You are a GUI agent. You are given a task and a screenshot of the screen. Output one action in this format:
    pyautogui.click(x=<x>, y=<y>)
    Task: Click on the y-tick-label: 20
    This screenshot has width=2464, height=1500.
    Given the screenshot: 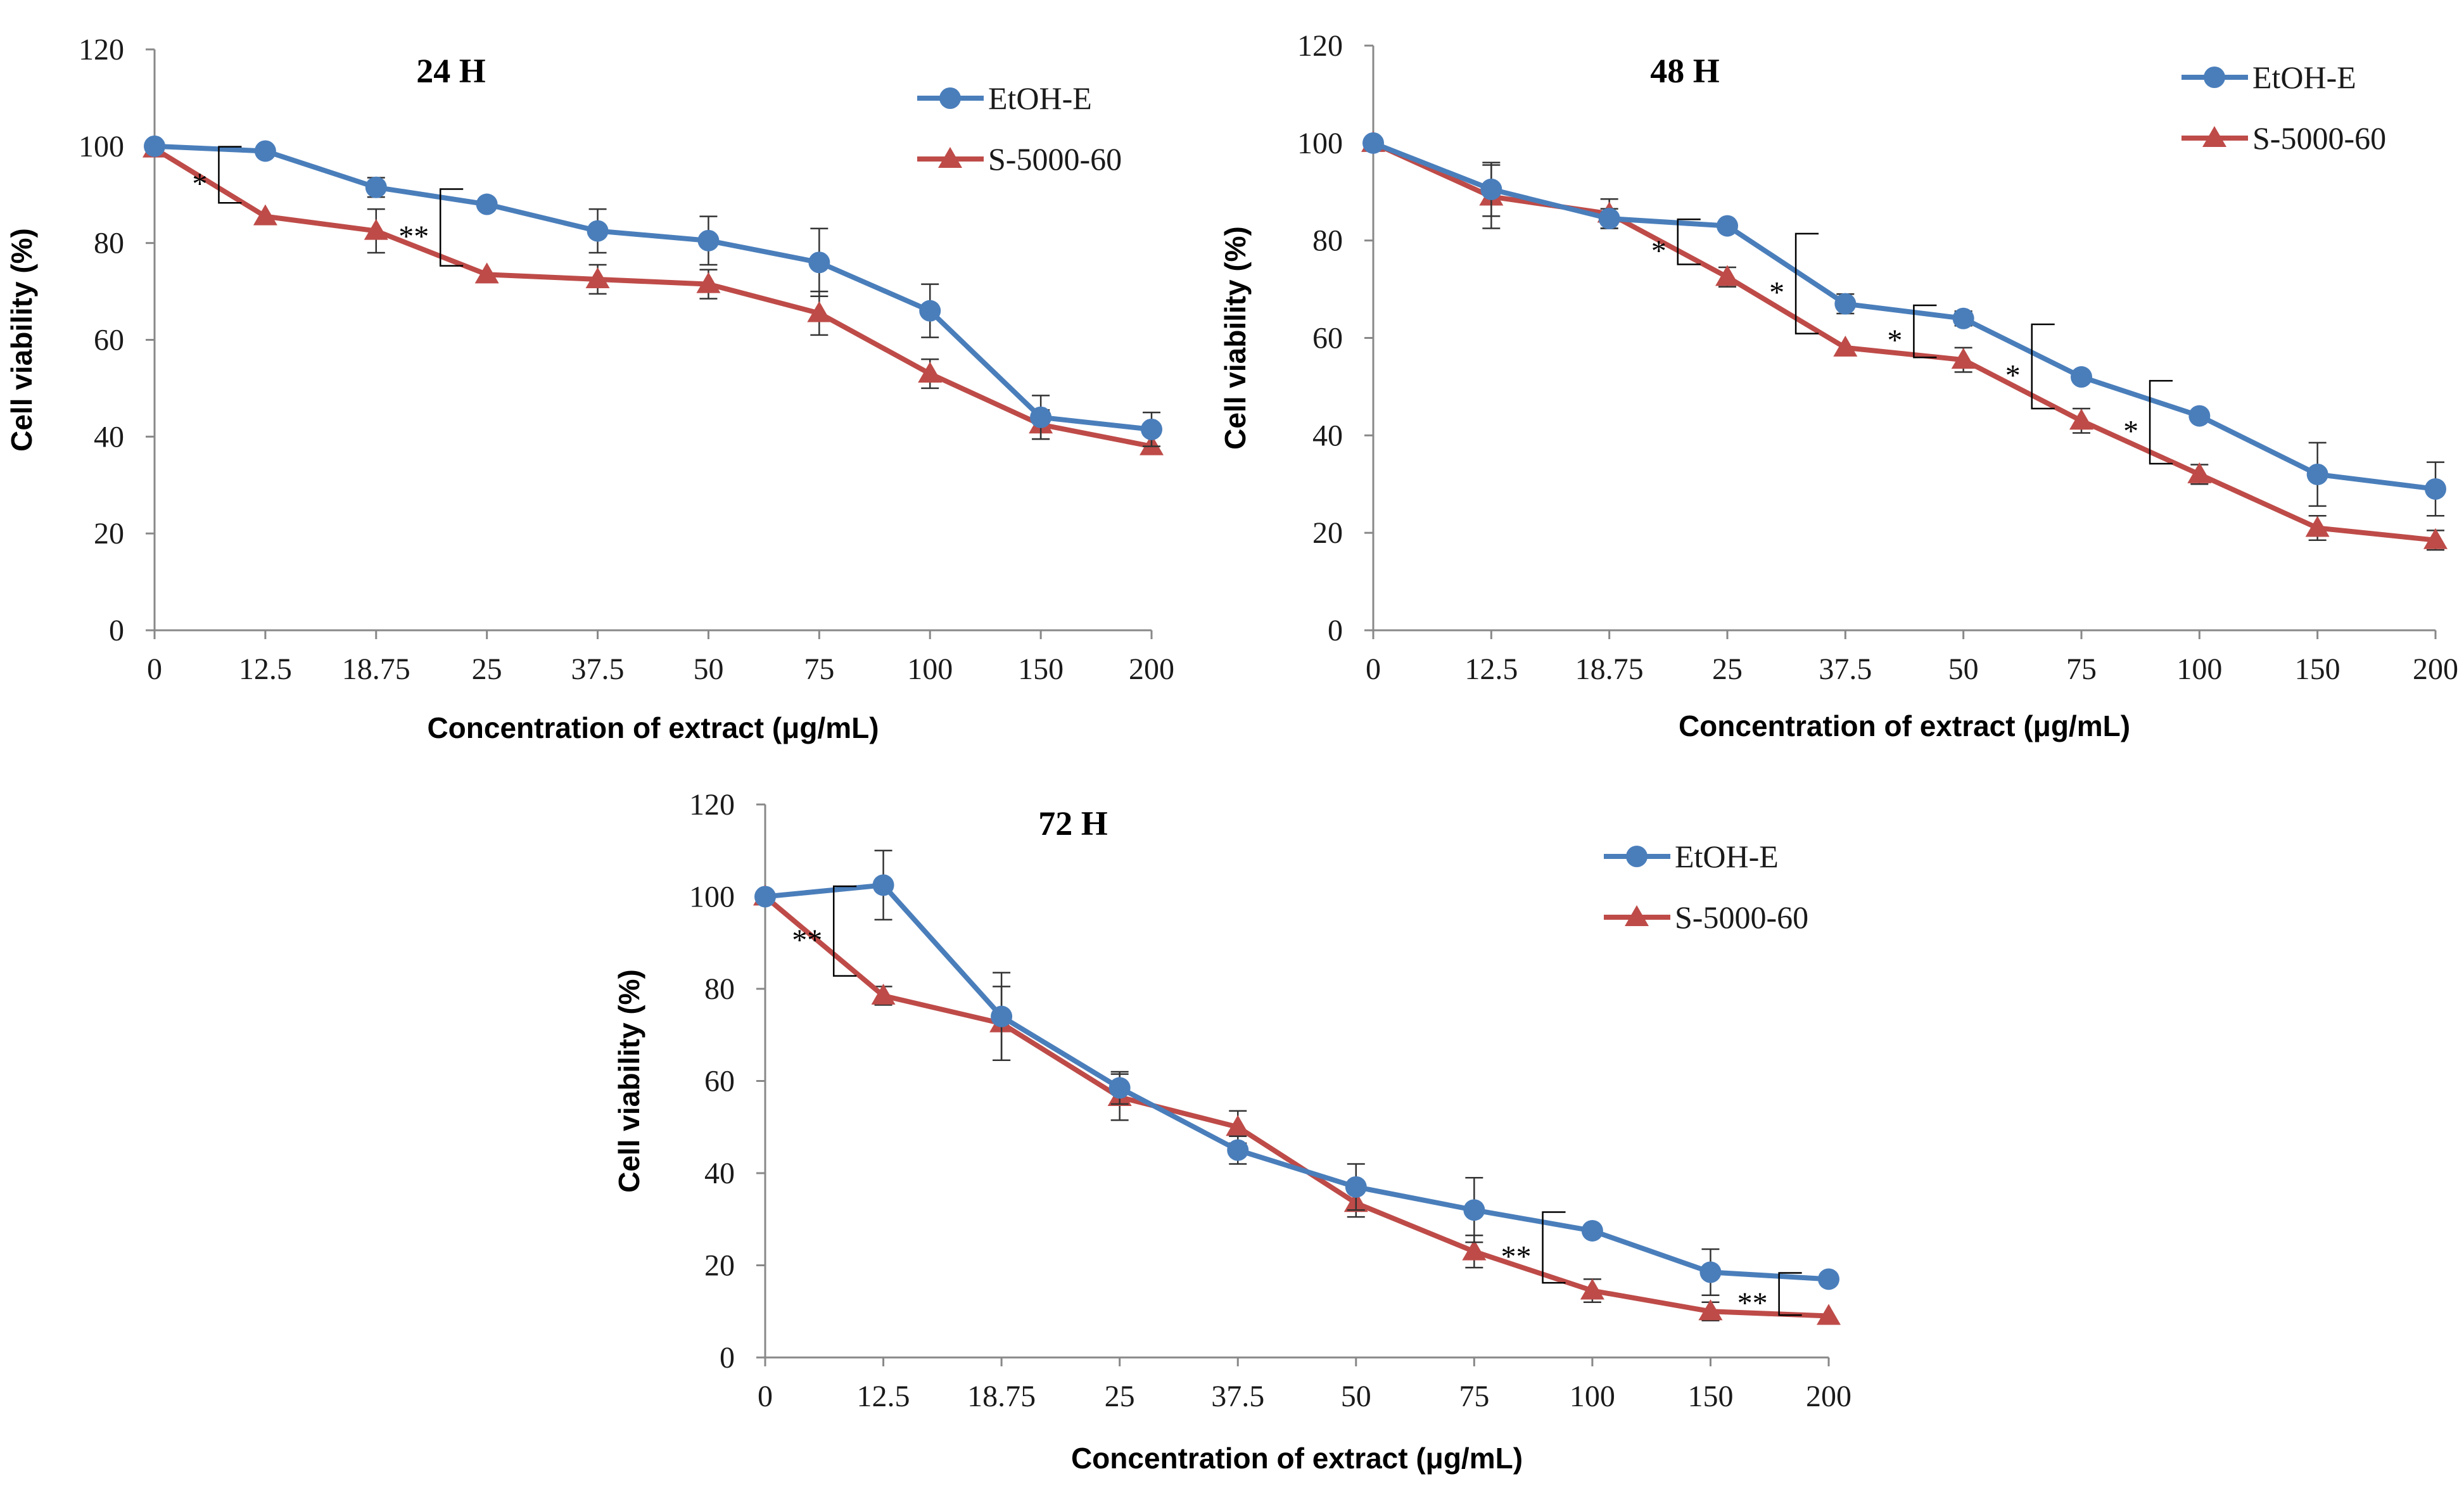 What is the action you would take?
    pyautogui.click(x=719, y=1266)
    